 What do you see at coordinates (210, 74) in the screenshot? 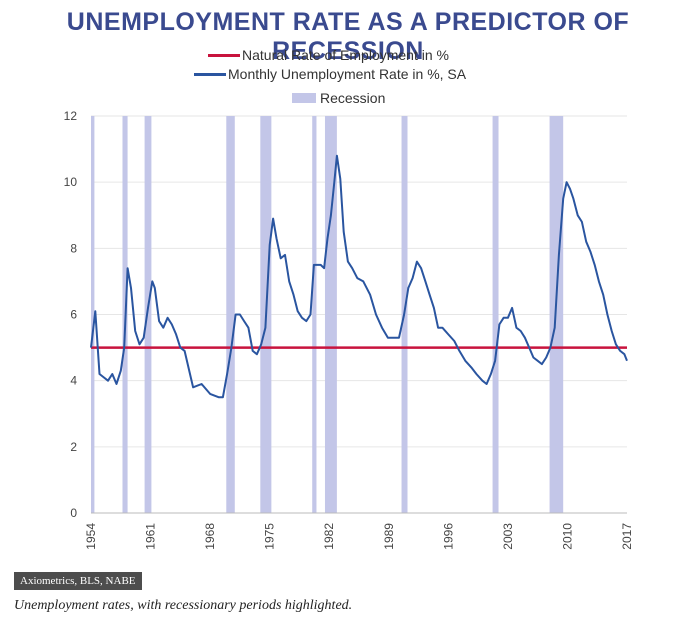
I see `legend-swatch-unemployment` at bounding box center [210, 74].